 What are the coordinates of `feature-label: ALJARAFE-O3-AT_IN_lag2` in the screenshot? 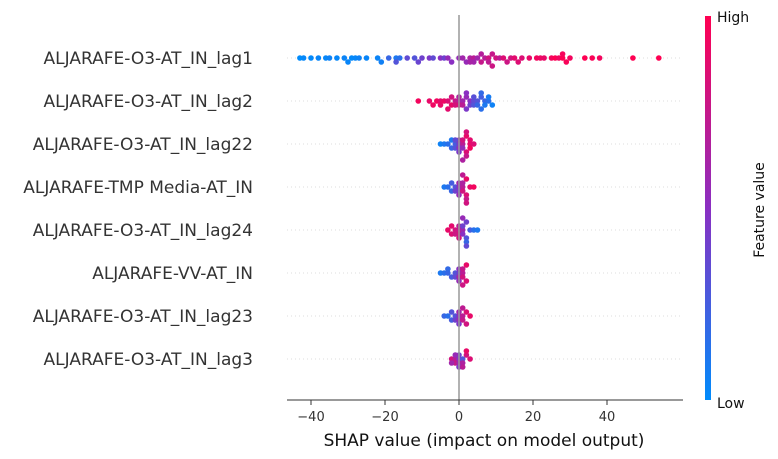 It's located at (148, 102).